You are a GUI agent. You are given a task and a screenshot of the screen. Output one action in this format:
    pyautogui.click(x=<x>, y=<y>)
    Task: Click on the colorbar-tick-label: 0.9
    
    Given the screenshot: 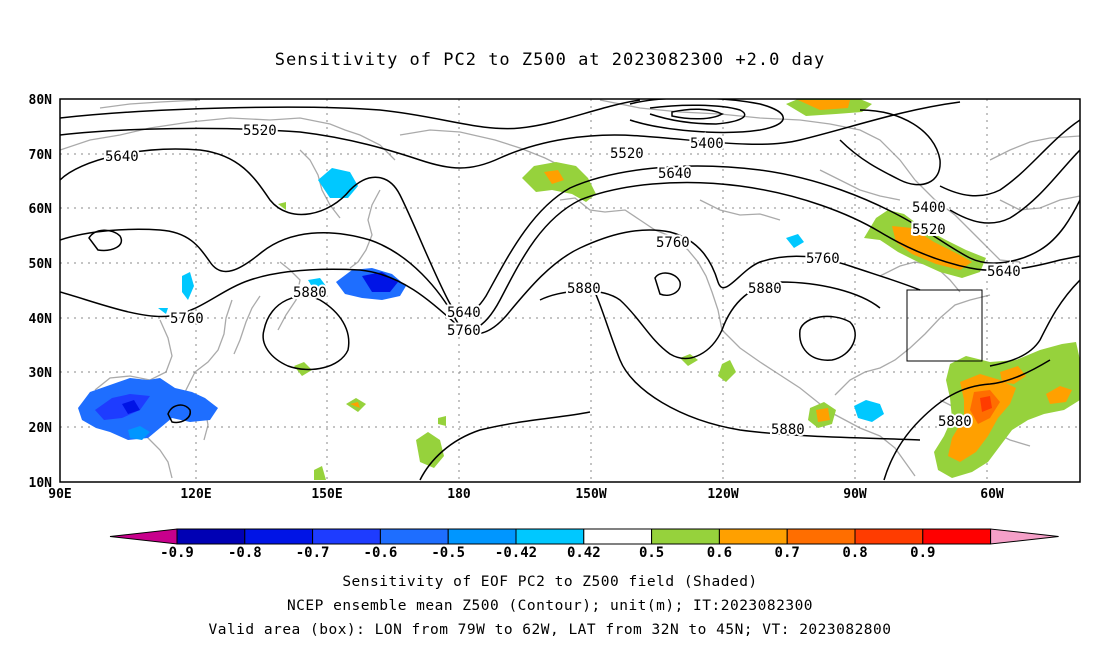 What is the action you would take?
    pyautogui.click(x=922, y=553)
    